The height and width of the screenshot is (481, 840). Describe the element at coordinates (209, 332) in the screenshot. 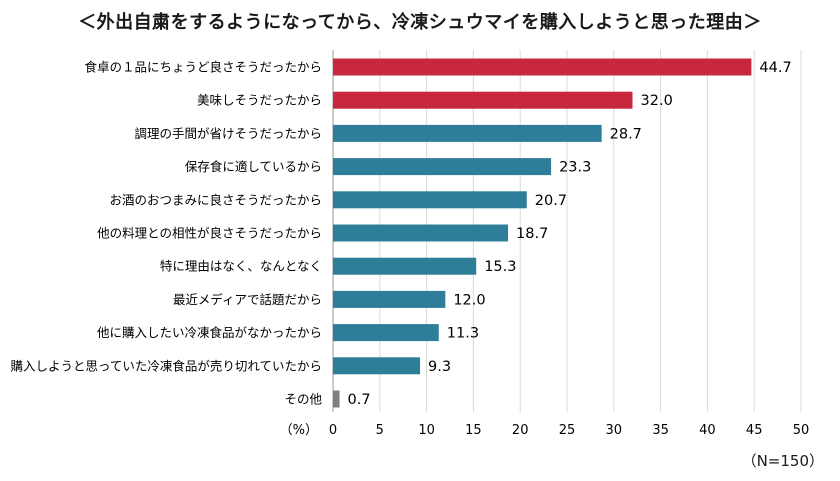

I see `category-label: 他に購入したい冷凍食品がなかったから` at that location.